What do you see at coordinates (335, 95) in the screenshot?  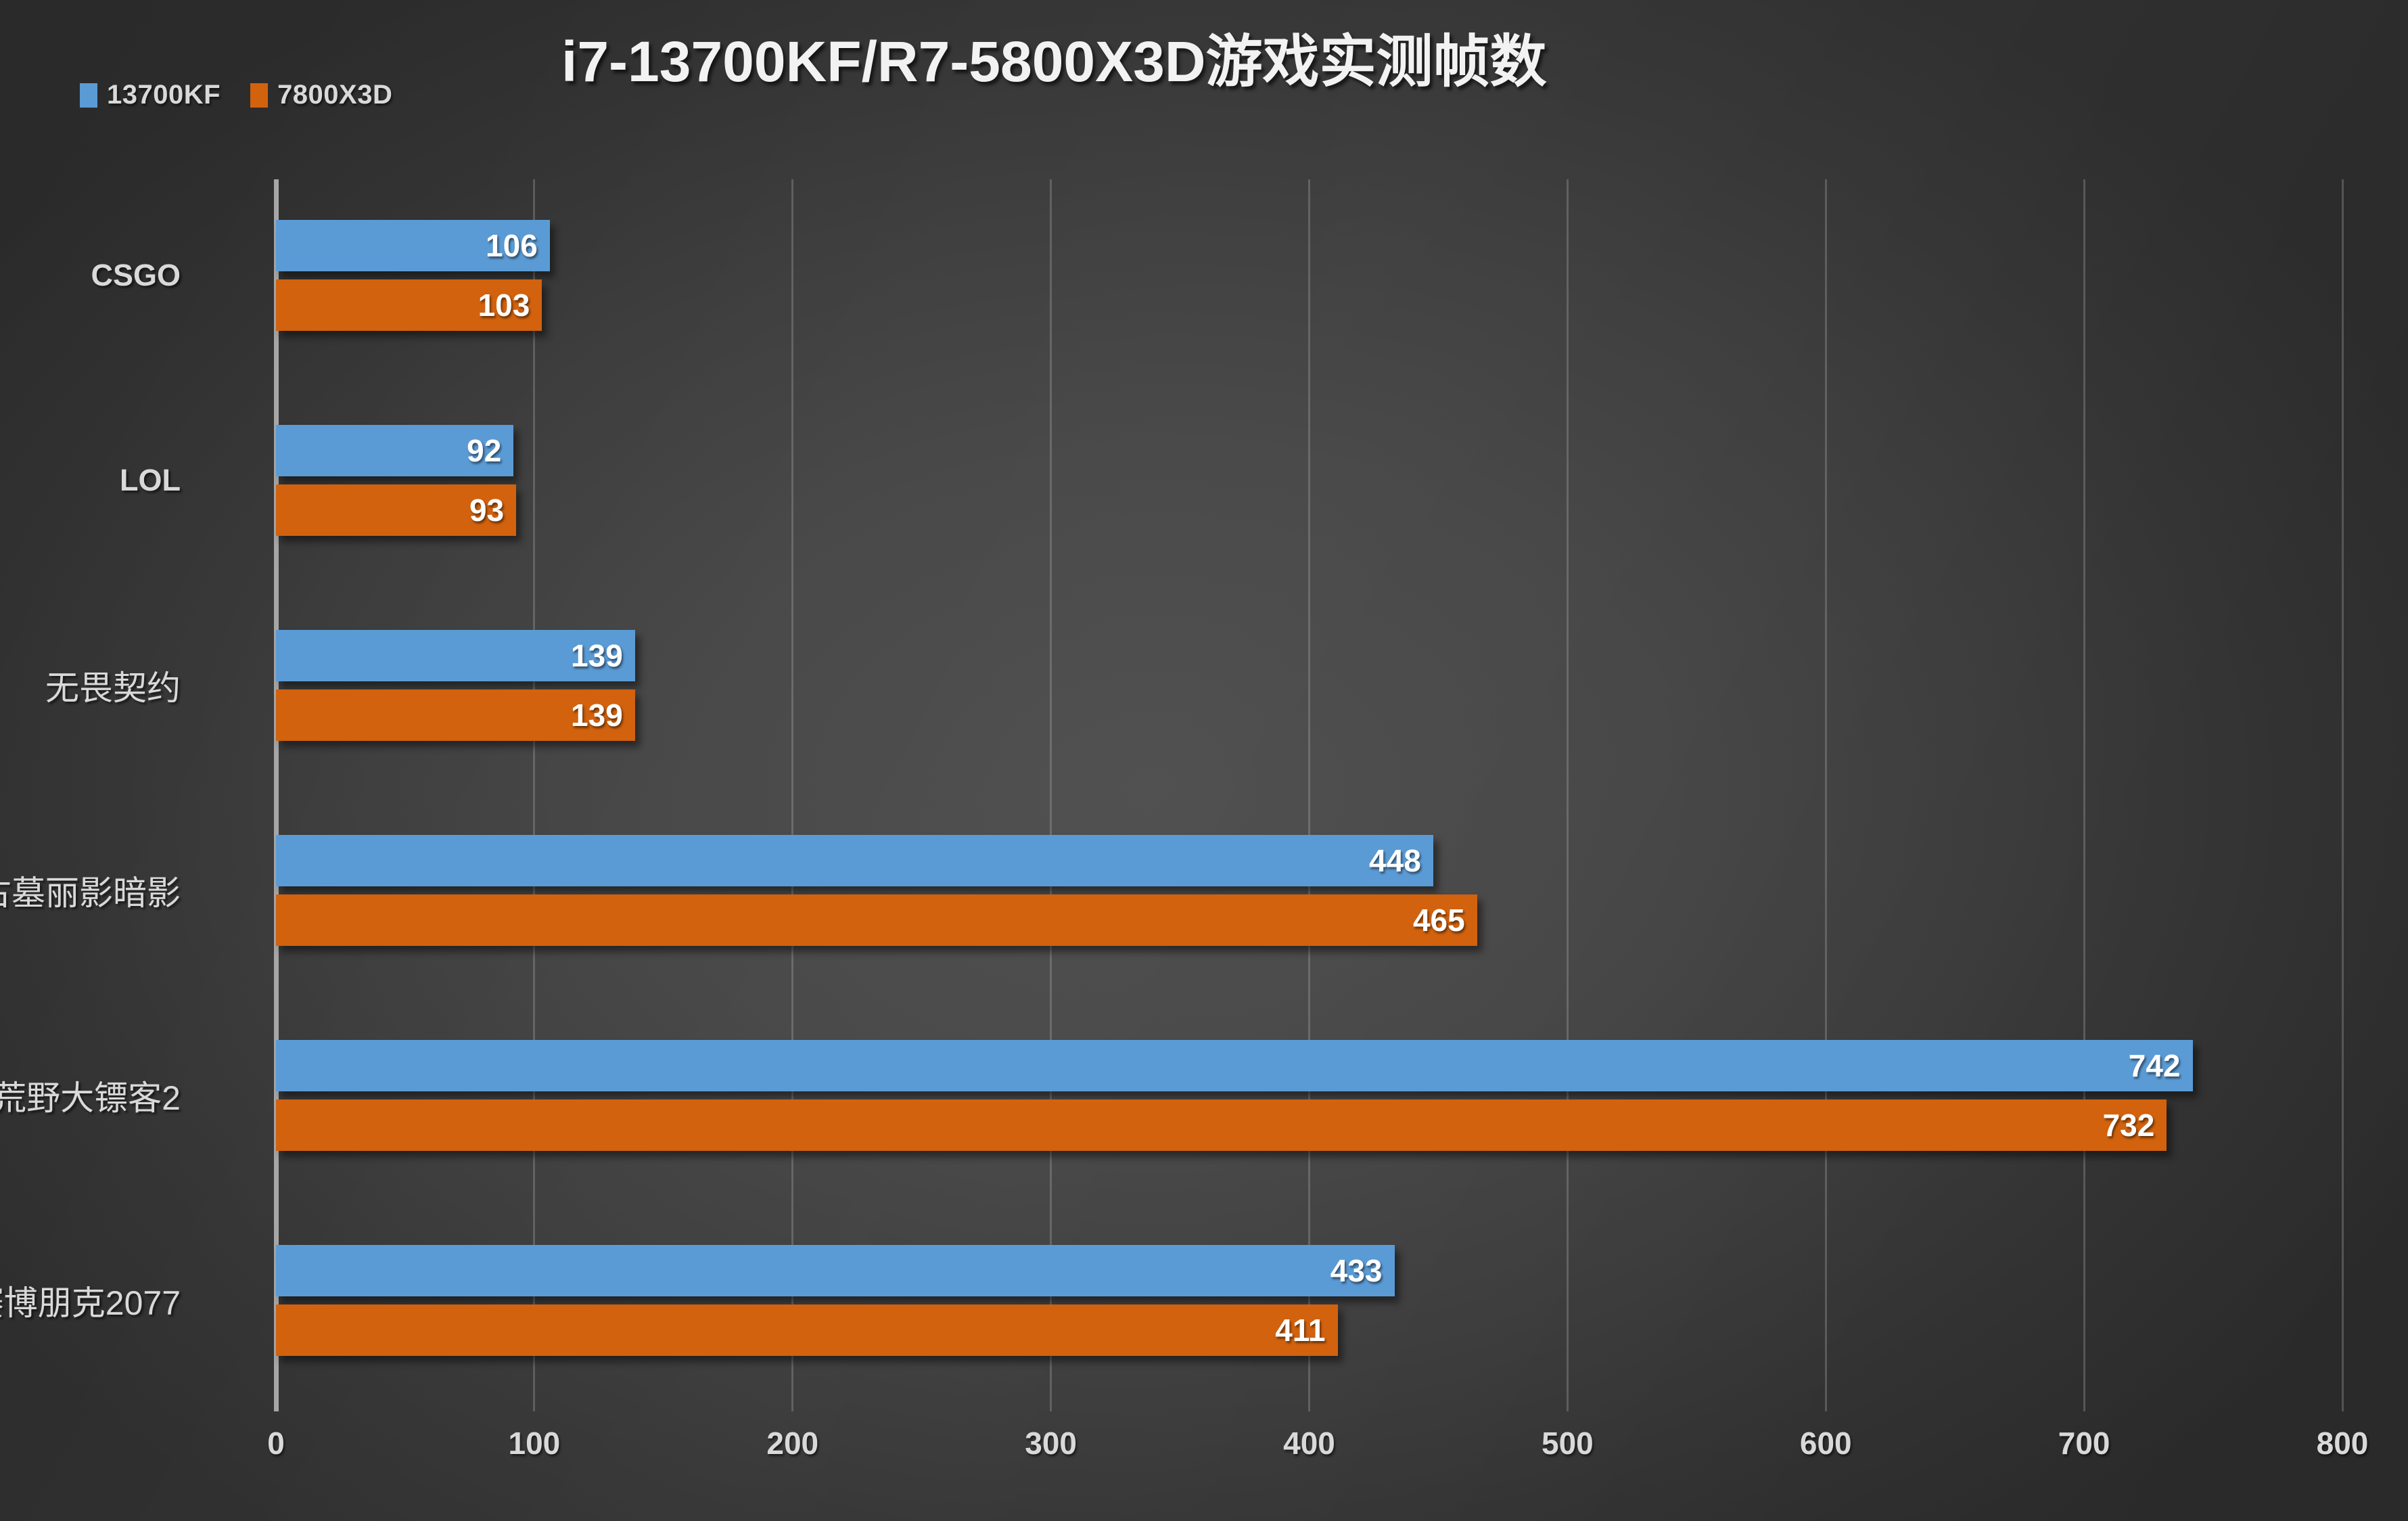 I see `legend-label-7800x3d: 7800X3D` at bounding box center [335, 95].